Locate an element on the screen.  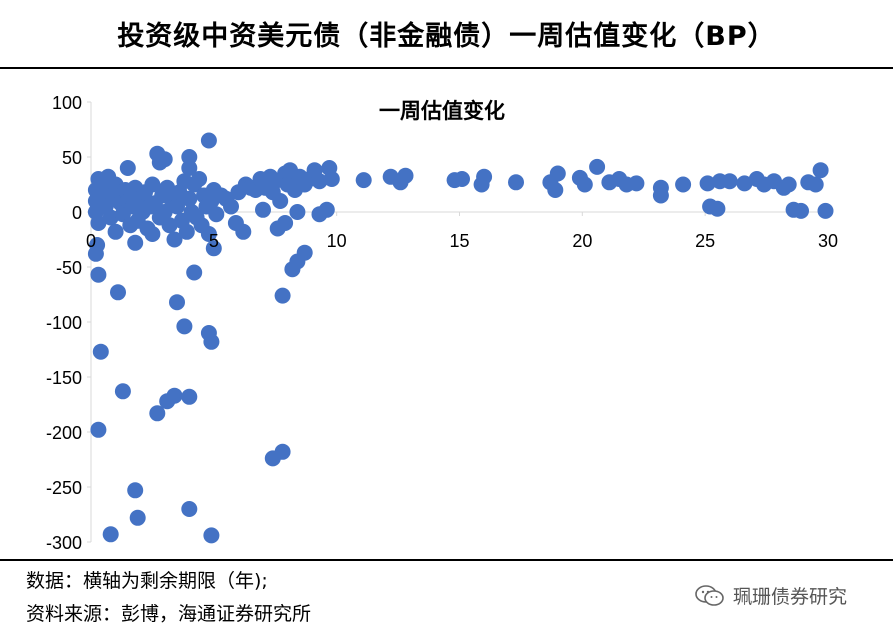
x-tick-label: 30 is located at coordinates (828, 241).